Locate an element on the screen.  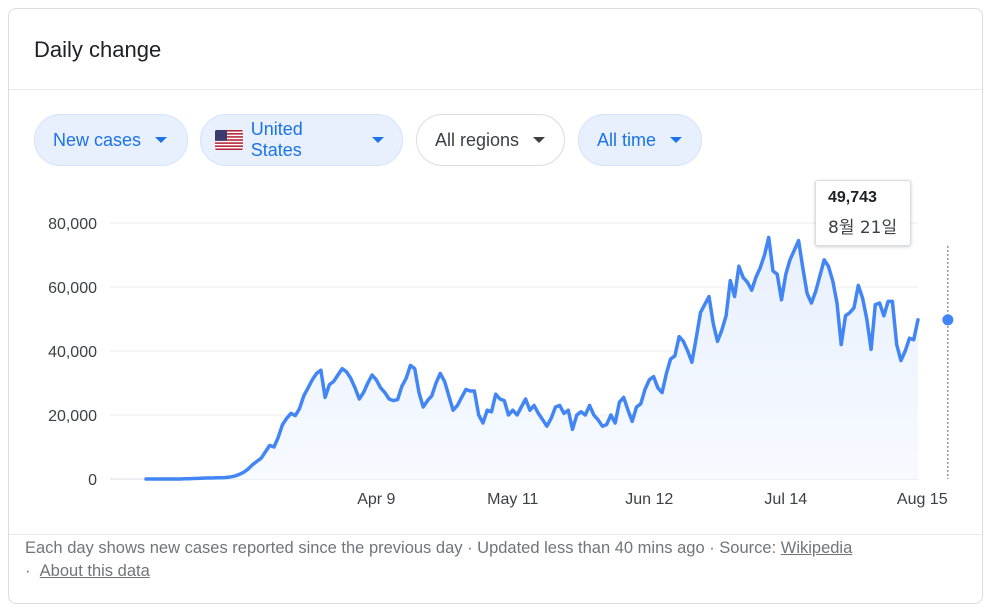
x-tick-label: Jun 12 is located at coordinates (649, 499).